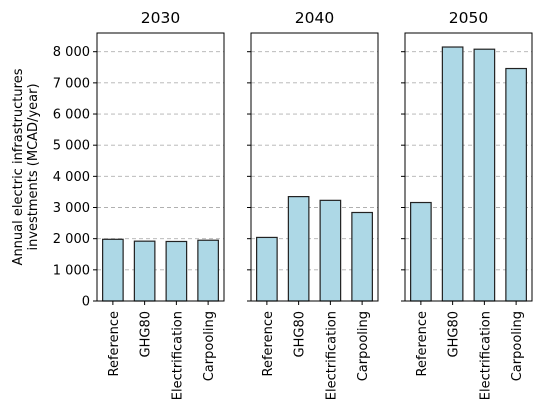 This screenshot has height=418, width=550. I want to click on y-axis-label-line: investments (MCAD/year), so click(33, 166).